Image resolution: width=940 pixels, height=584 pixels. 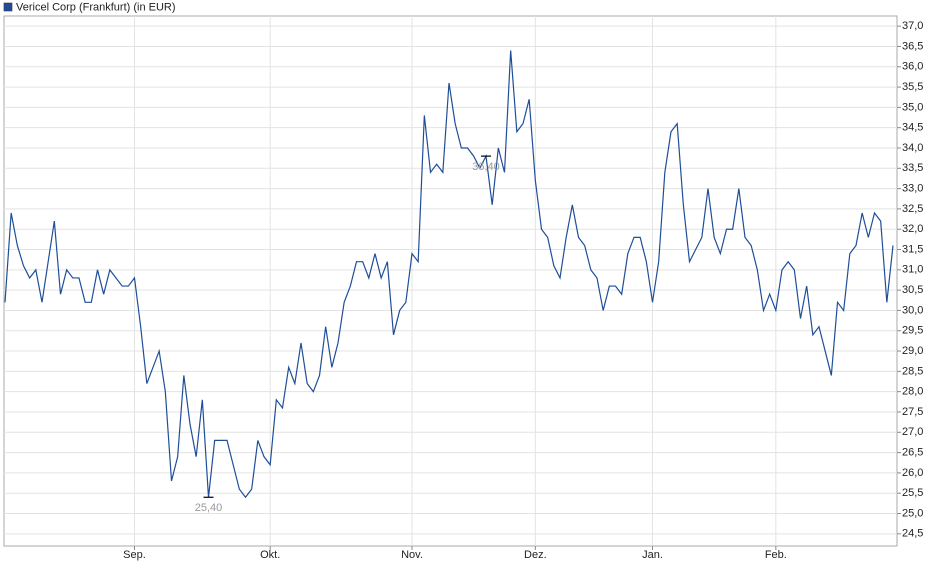 What do you see at coordinates (912, 128) in the screenshot?
I see `y-tick-label: 34,5` at bounding box center [912, 128].